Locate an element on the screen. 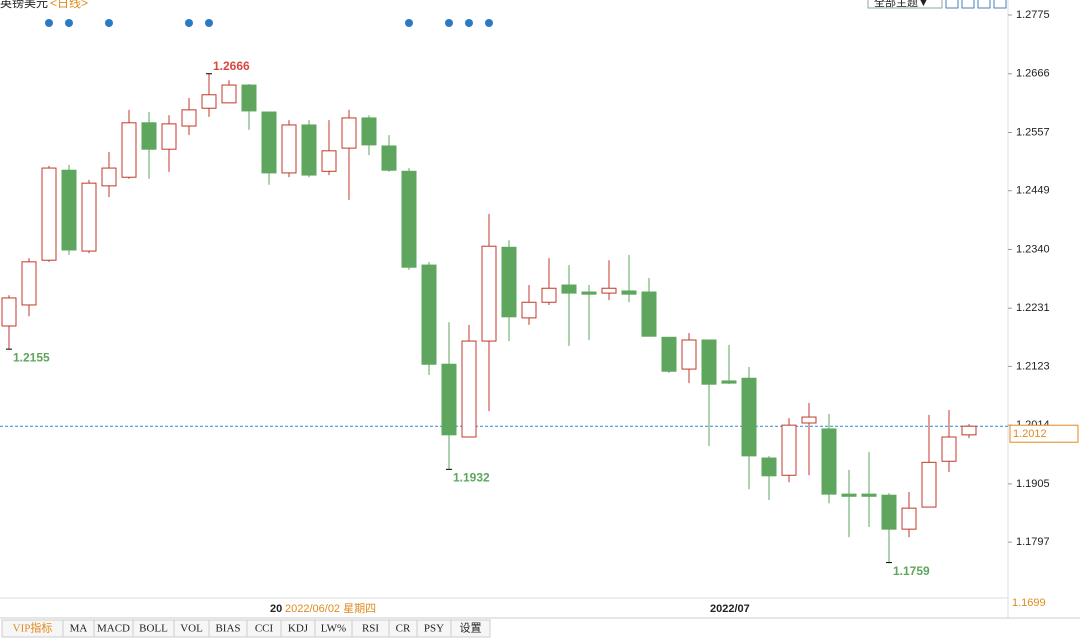 This screenshot has width=1080, height=638. last-price-box is located at coordinates (1044, 433).